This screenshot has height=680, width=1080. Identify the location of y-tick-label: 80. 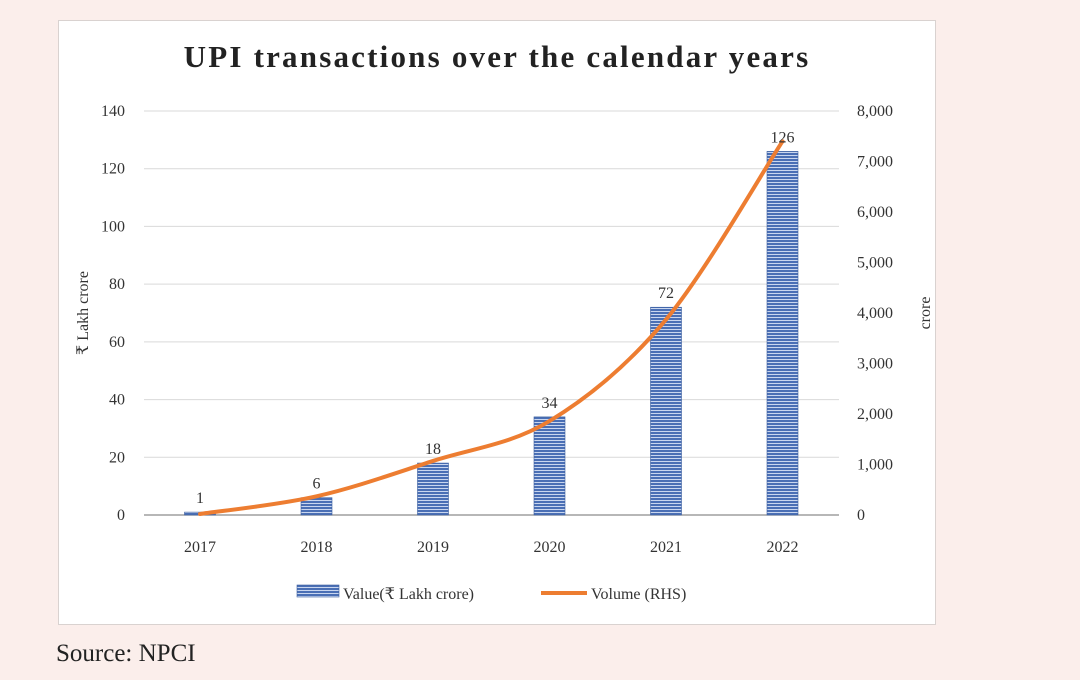
(117, 284).